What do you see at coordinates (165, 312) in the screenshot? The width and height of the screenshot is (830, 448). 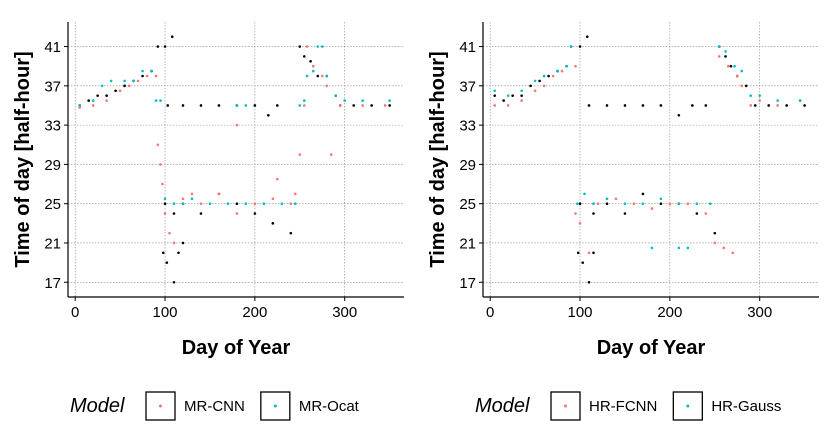 I see `x-tick-label: 100` at bounding box center [165, 312].